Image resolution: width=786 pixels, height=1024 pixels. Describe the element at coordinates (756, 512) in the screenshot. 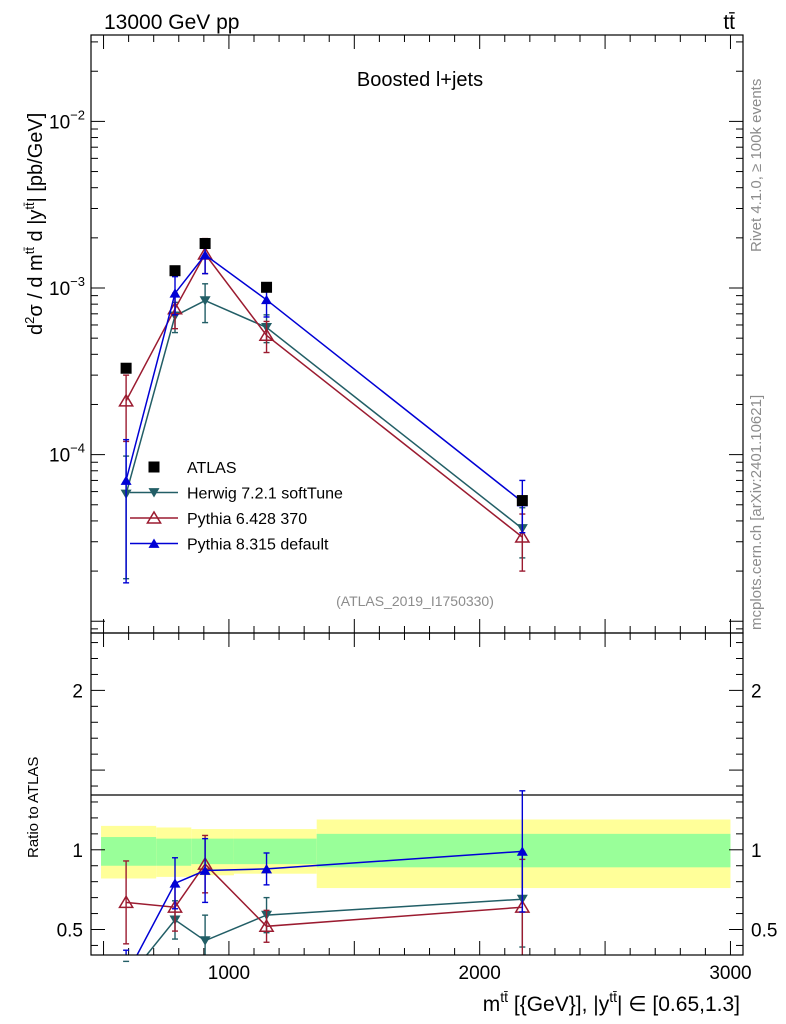

I see `mcplots-label: mcplots.cern.ch [arXiv:2401.10621]` at that location.